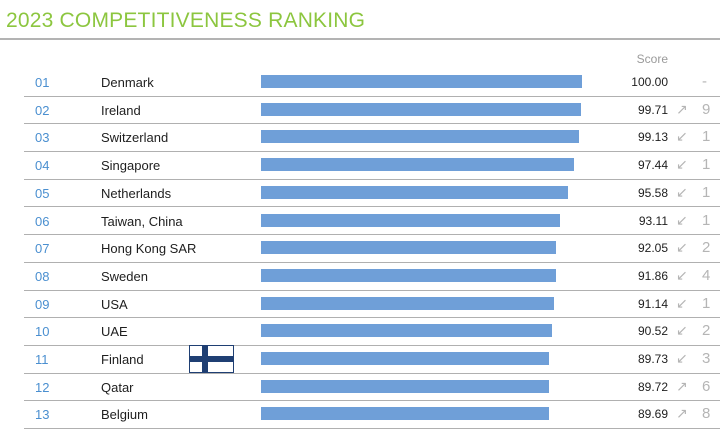 The width and height of the screenshot is (720, 431). I want to click on bar-denmark, so click(421, 81).